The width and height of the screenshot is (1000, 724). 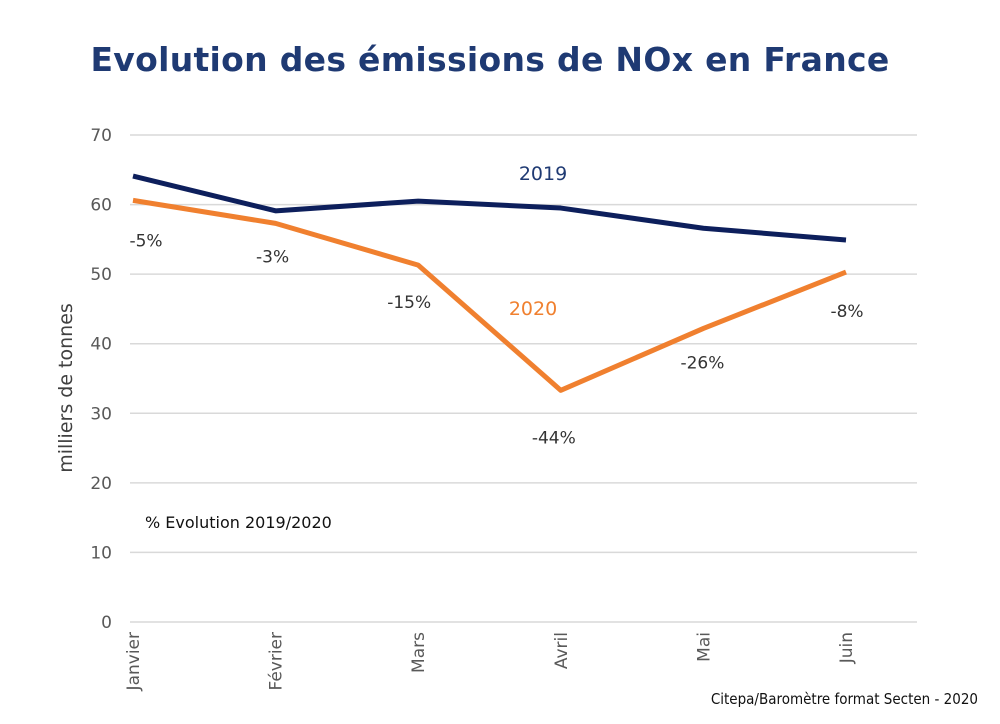 What do you see at coordinates (844, 699) in the screenshot?
I see `source-note: Citepa/Baromètre format Secten - 2020` at bounding box center [844, 699].